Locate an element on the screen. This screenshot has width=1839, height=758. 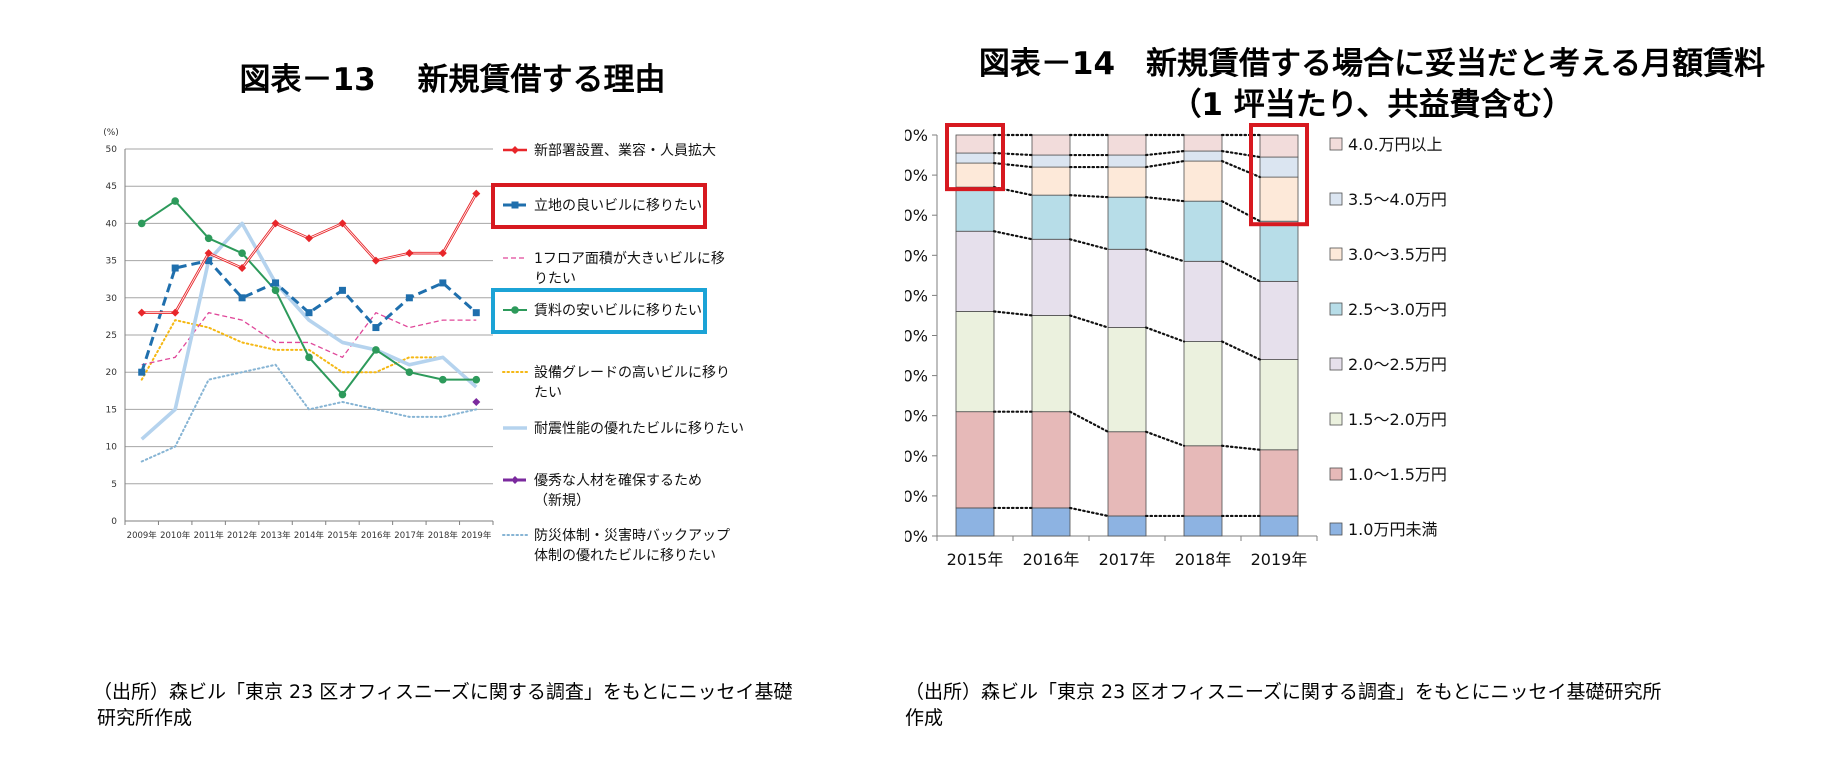
bar-y-tick-label-5: 50% is located at coordinates (916, 336).